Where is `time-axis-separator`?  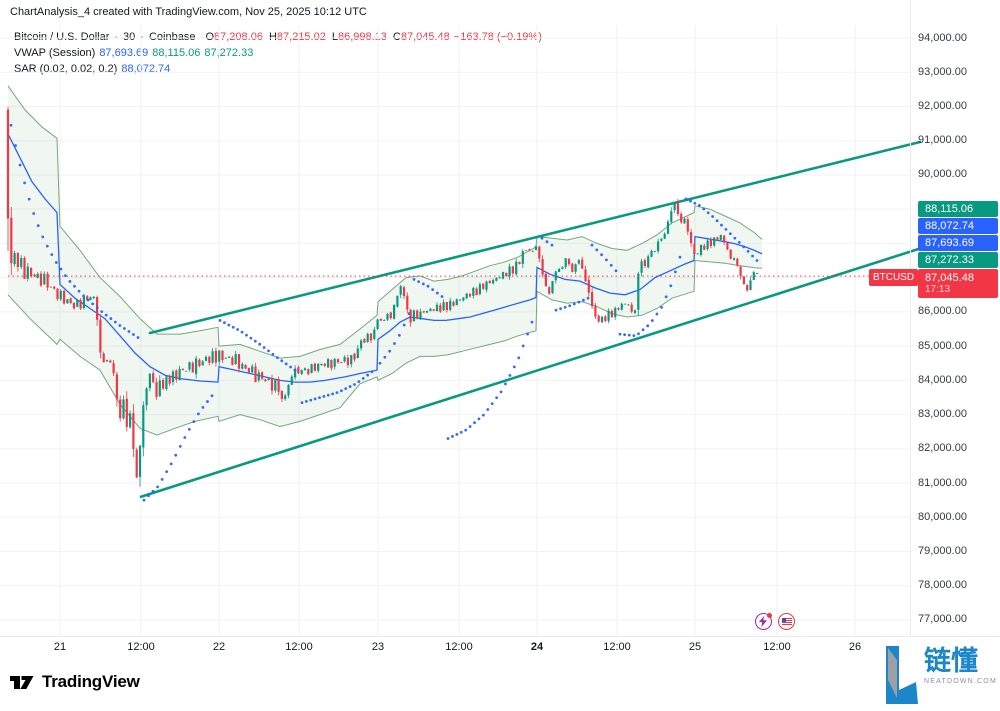
time-axis-separator is located at coordinates (500, 636).